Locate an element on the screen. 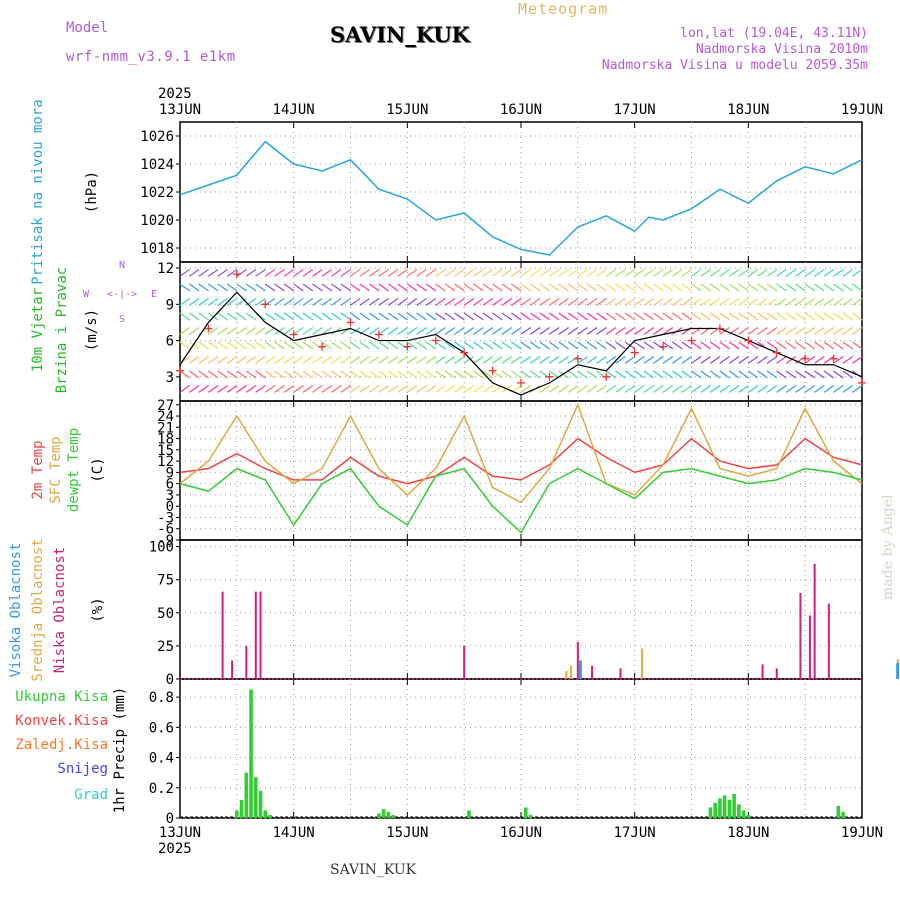 The height and width of the screenshot is (900, 900). compass-icon: N W <-|-> E S is located at coordinates (120, 292).